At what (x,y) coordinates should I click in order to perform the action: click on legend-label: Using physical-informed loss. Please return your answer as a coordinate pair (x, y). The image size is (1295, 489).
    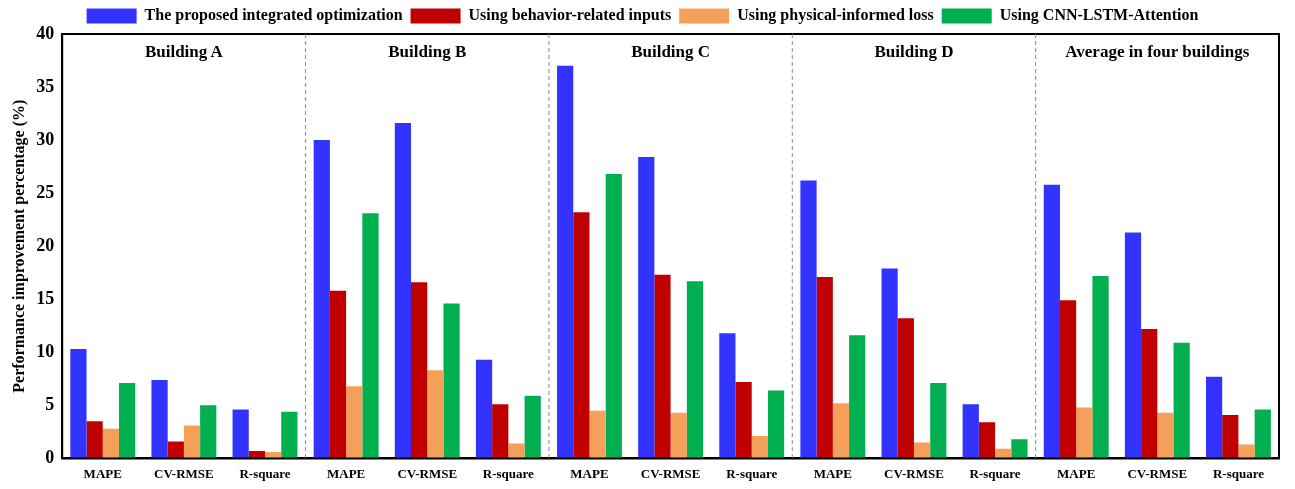
    Looking at the image, I should click on (835, 15).